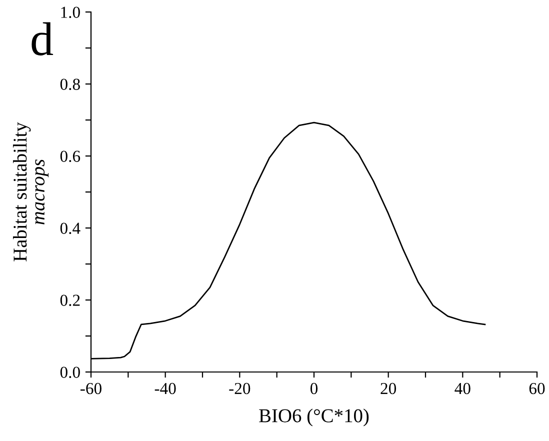 Image resolution: width=549 pixels, height=441 pixels. Describe the element at coordinates (388, 388) in the screenshot. I see `x-tick-label: 20` at that location.